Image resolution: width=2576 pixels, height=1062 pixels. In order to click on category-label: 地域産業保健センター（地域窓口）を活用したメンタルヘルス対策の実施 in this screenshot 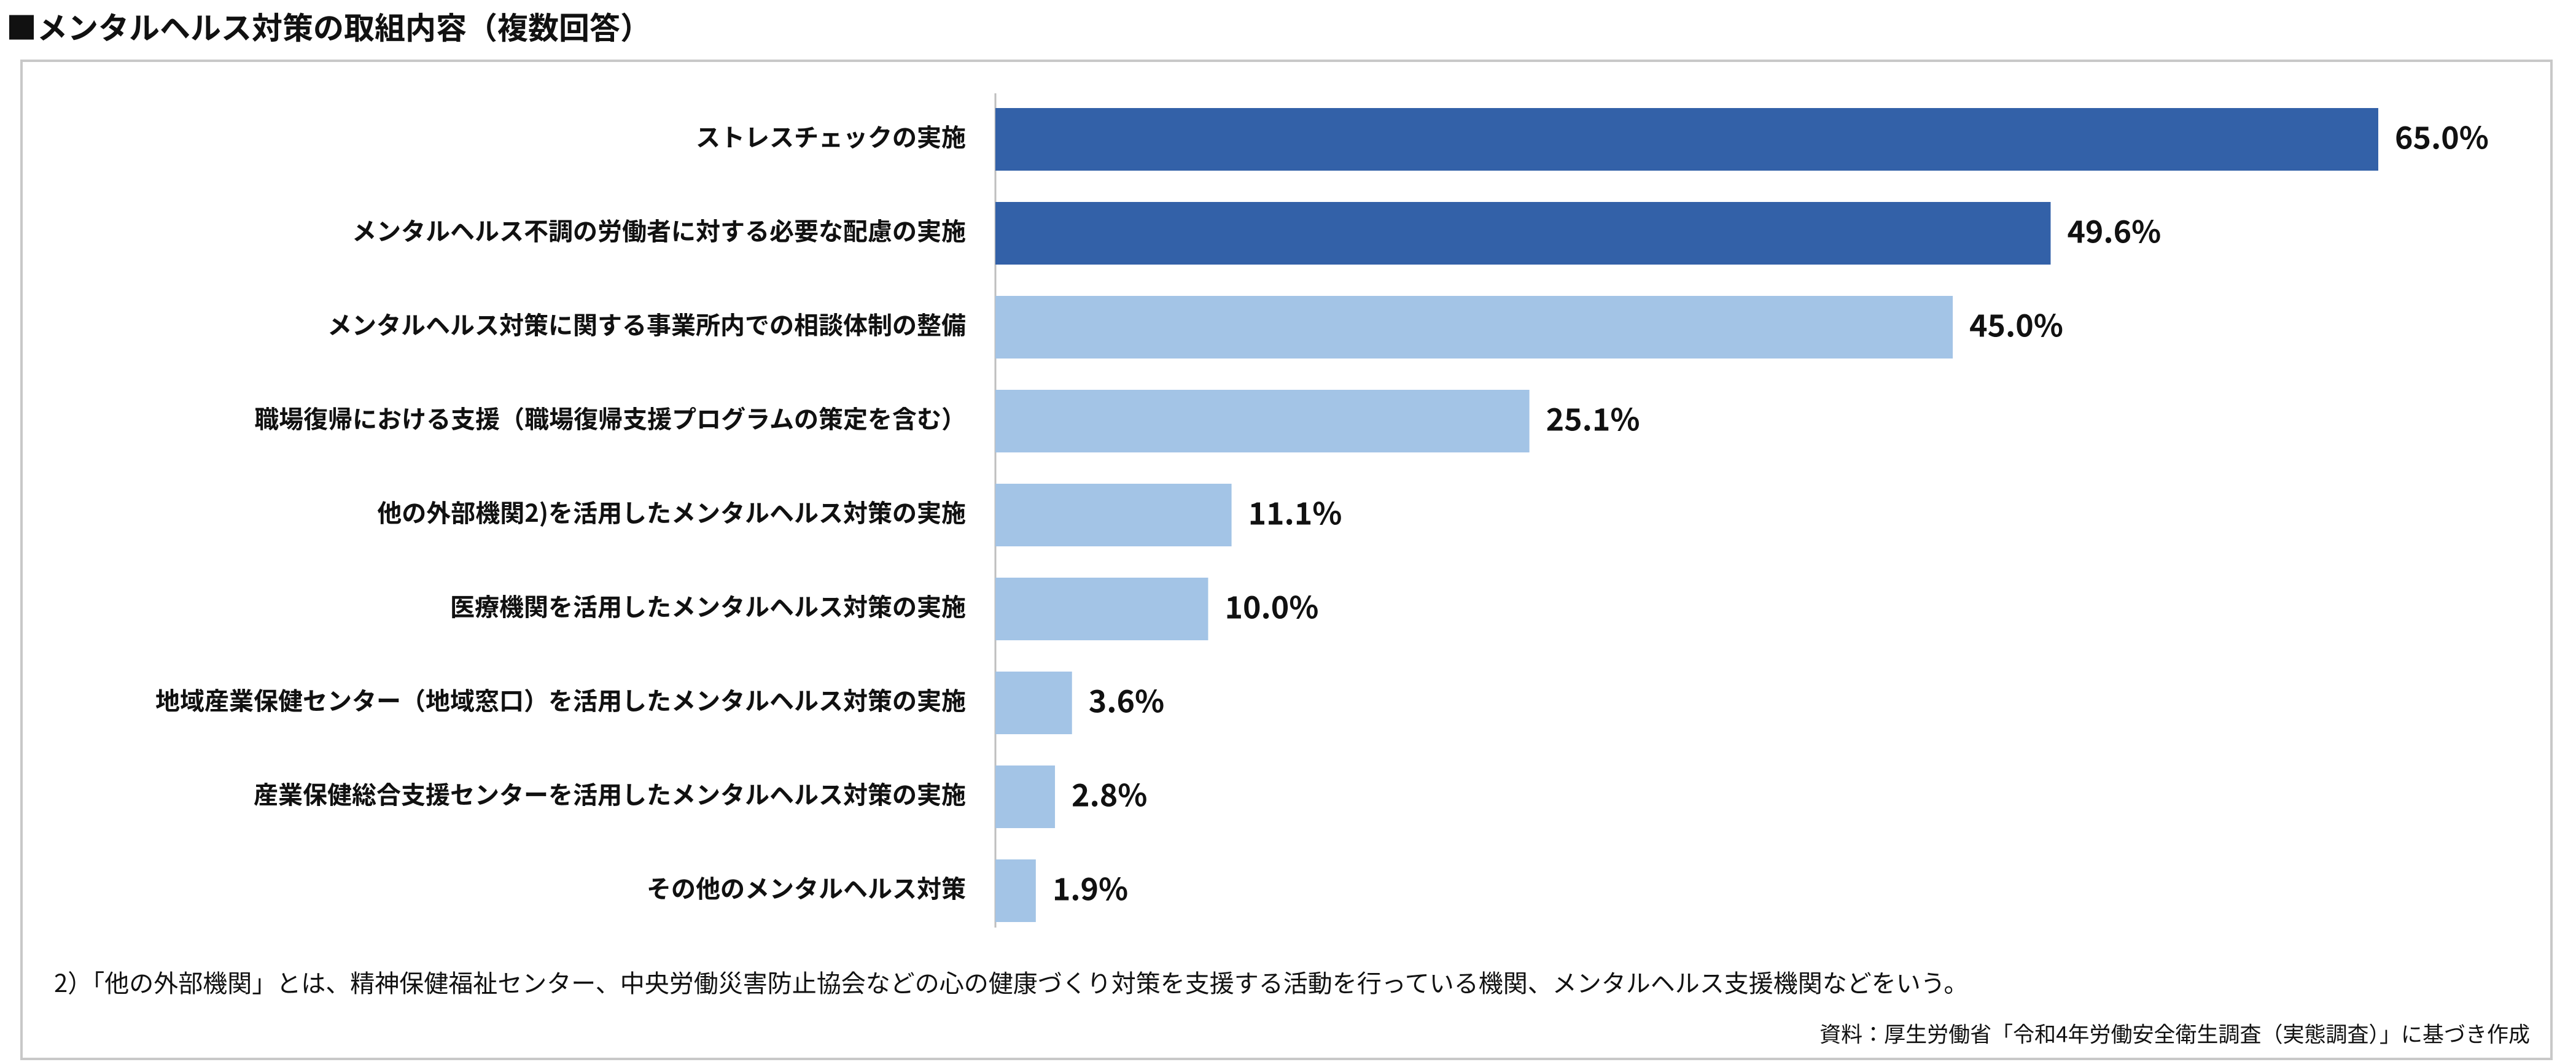, I will do `click(560, 699)`.